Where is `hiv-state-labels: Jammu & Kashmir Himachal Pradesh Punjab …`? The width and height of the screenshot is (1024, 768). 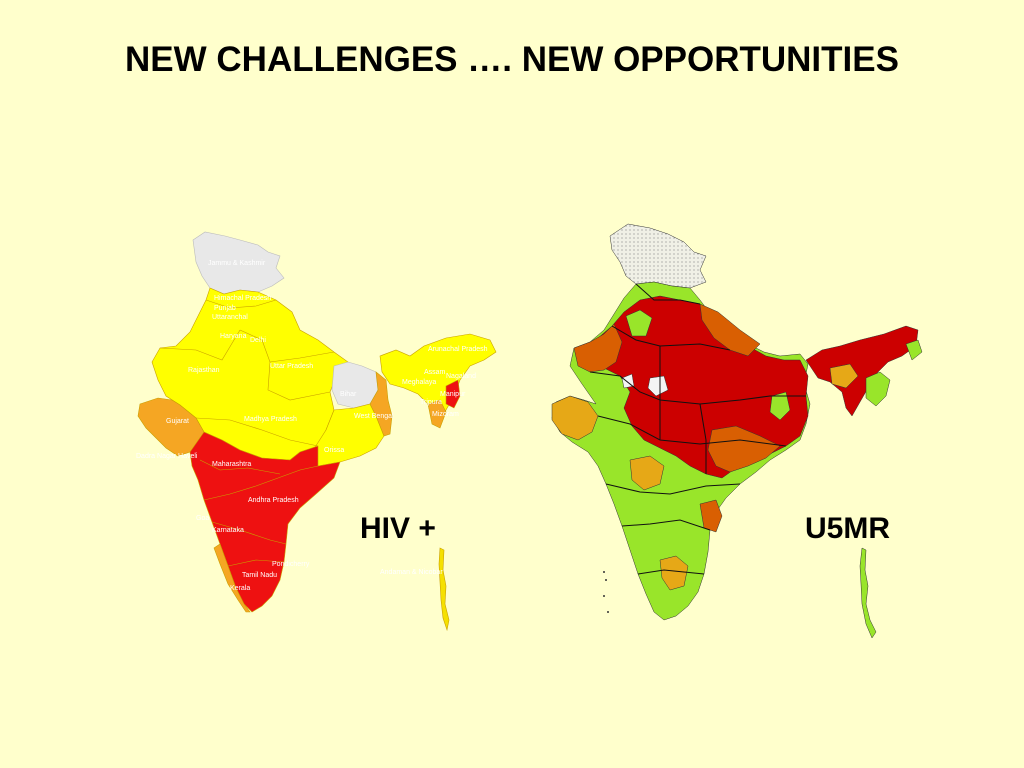 hiv-state-labels: Jammu & Kashmir Himachal Pradesh Punjab … is located at coordinates (312, 426).